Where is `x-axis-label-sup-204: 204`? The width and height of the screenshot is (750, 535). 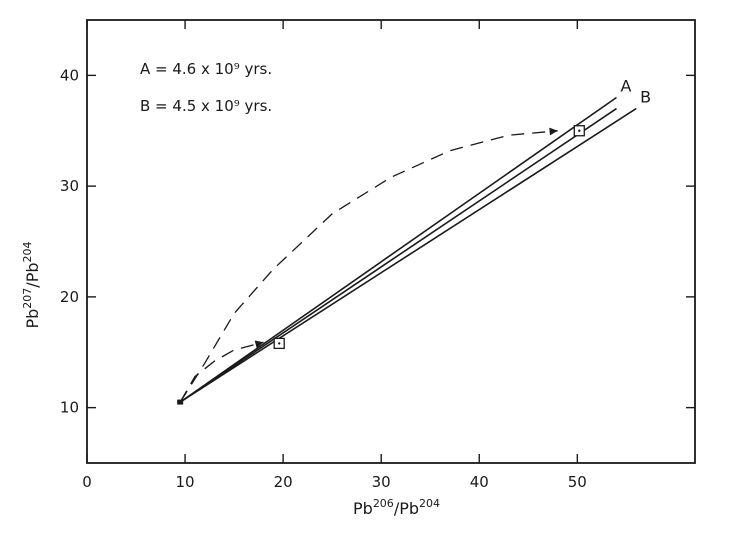 x-axis-label-sup-204: 204 is located at coordinates (429, 503).